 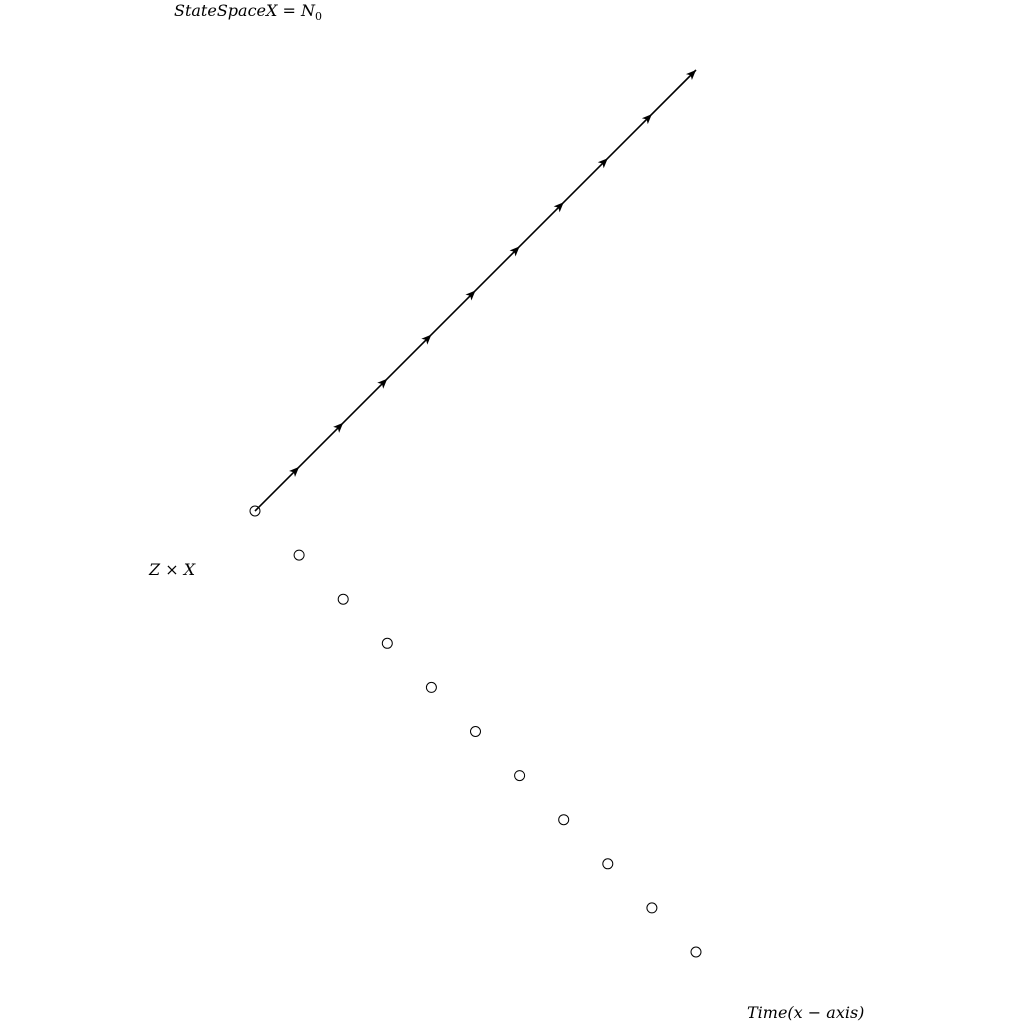 What do you see at coordinates (172, 569) in the screenshot?
I see `product-space-label: Z × X` at bounding box center [172, 569].